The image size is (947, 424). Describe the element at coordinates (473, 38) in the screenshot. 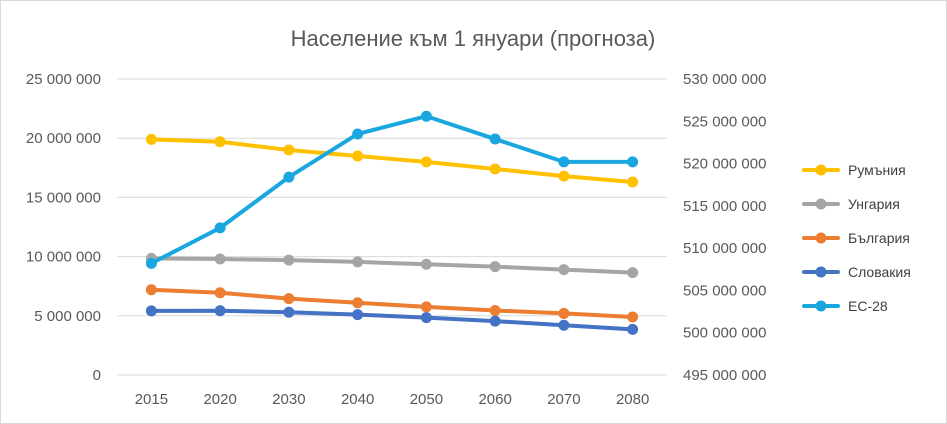

I see `chart-title: Население към 1 януари (прогноза)` at that location.